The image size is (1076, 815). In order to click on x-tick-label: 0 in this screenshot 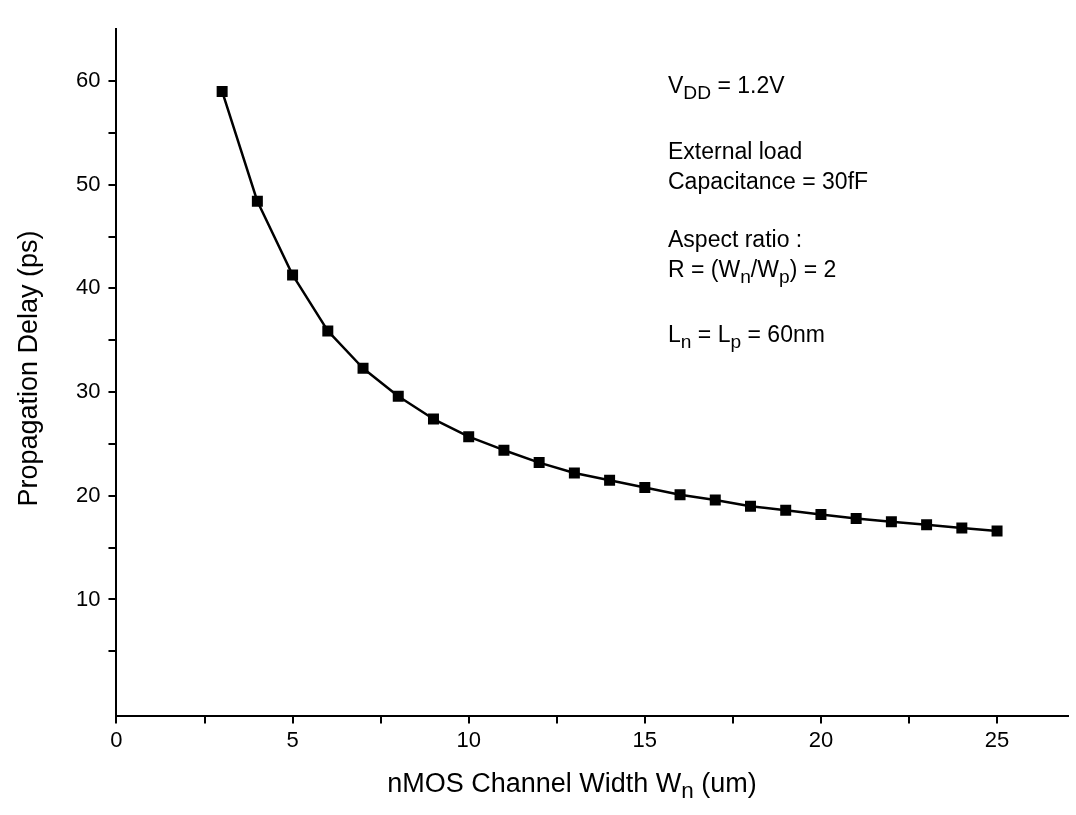, I will do `click(116, 739)`.